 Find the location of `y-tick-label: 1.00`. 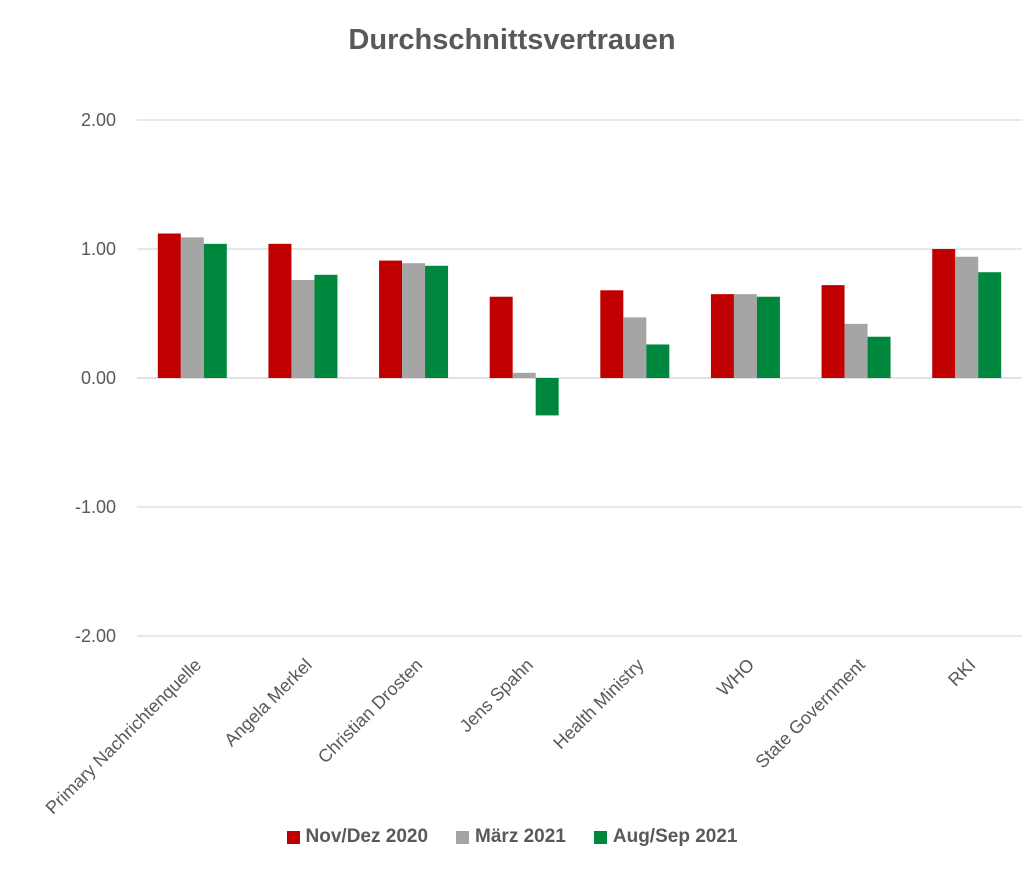

y-tick-label: 1.00 is located at coordinates (98, 249).